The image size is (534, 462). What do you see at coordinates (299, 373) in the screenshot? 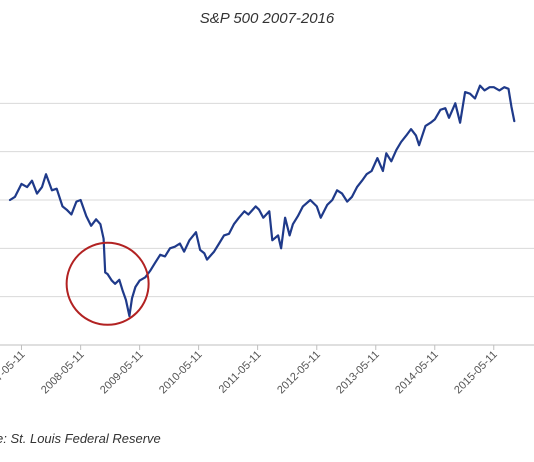
I see `x-tick-label: 2012-05-11` at bounding box center [299, 373].